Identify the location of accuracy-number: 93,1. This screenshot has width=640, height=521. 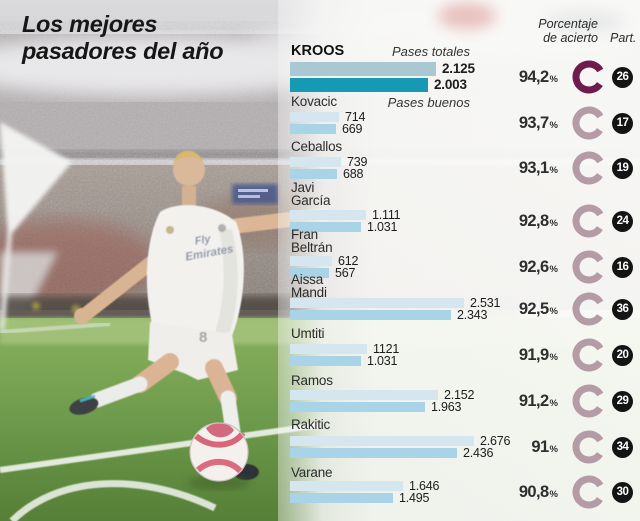
(533, 168).